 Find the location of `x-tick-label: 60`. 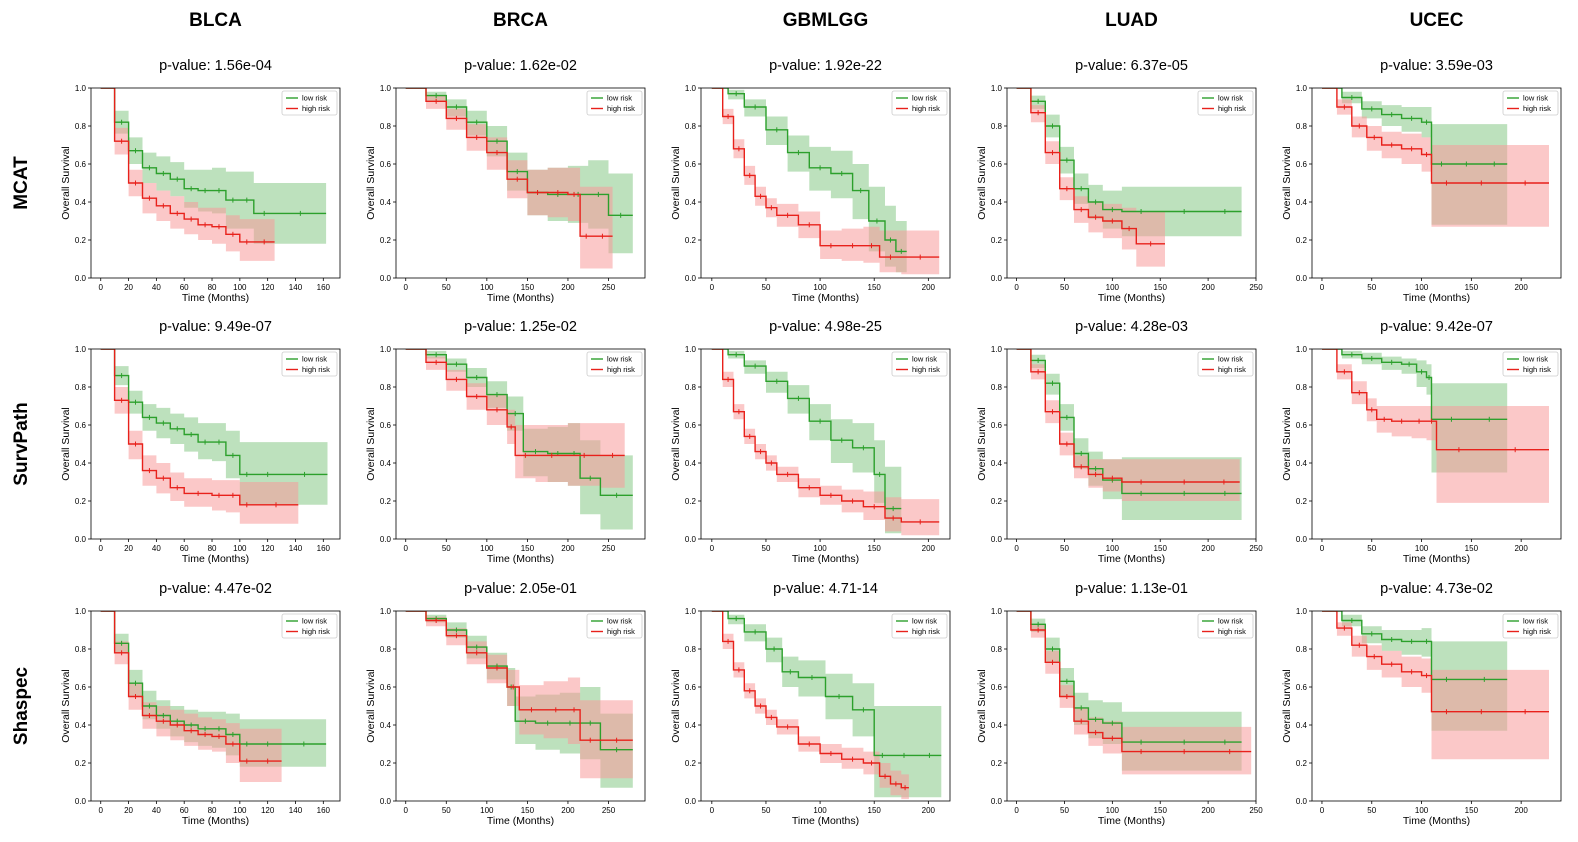

x-tick-label: 60 is located at coordinates (184, 810).